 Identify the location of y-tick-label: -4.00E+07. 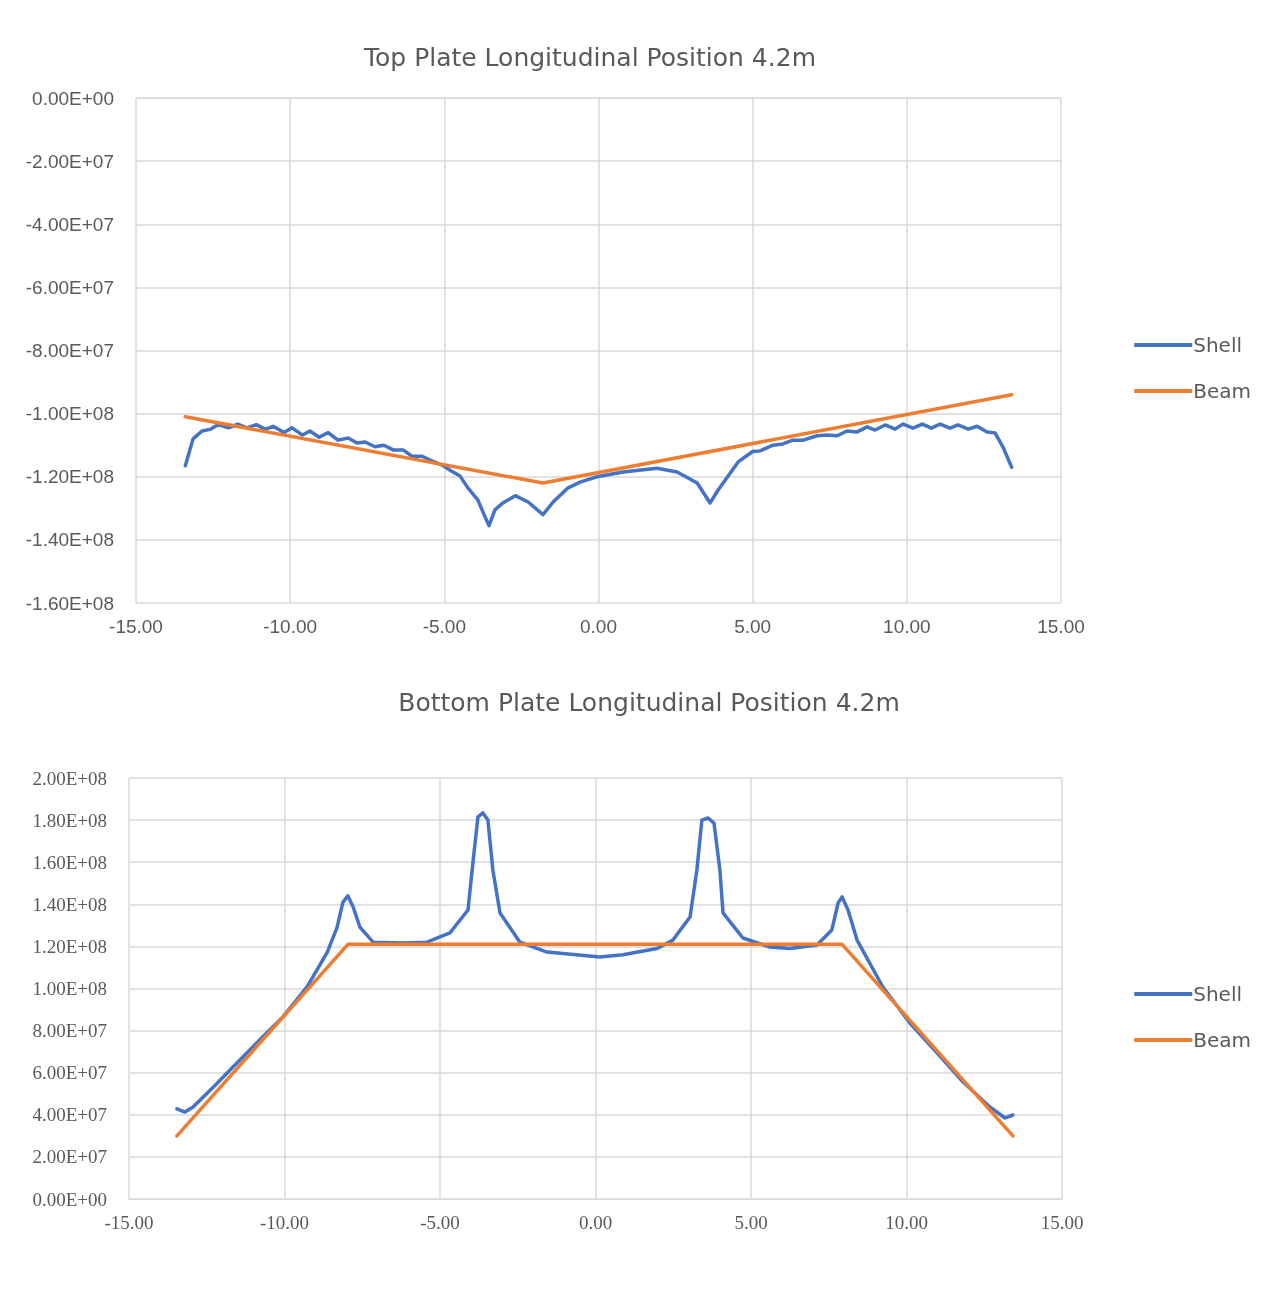
(69, 224).